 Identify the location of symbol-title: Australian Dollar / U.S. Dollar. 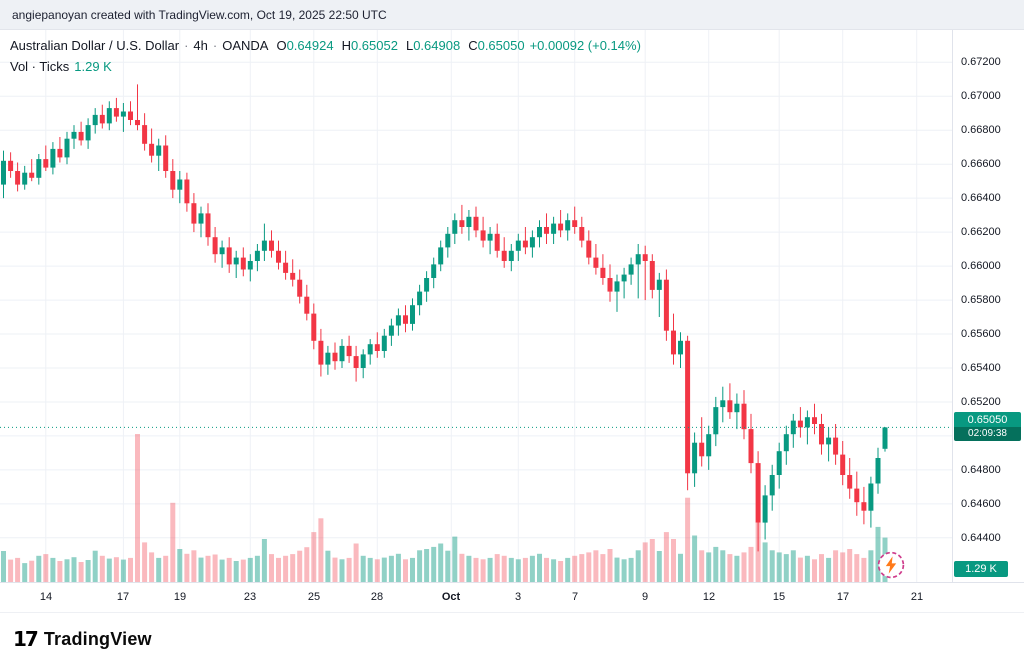
(95, 45).